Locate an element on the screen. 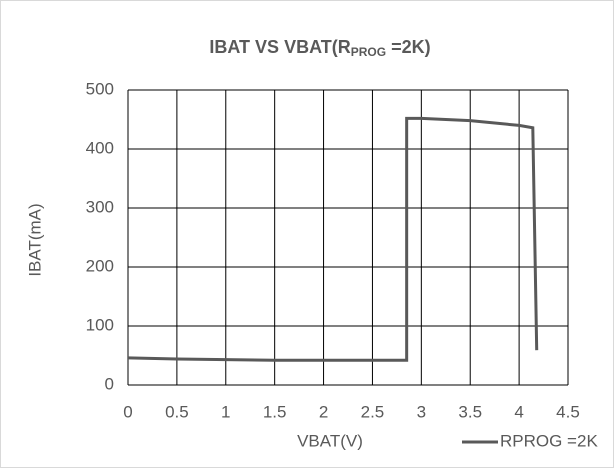 The width and height of the screenshot is (614, 468). x-tick-label: 0.5 is located at coordinates (177, 411).